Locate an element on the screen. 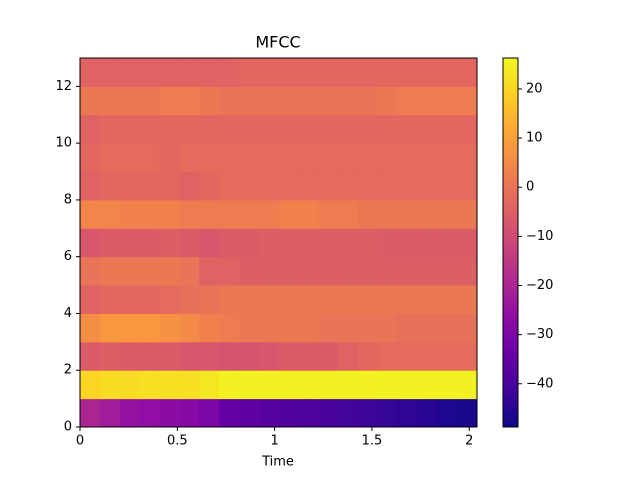 The image size is (640, 484). colorbar-tick-label: 0 is located at coordinates (530, 187).